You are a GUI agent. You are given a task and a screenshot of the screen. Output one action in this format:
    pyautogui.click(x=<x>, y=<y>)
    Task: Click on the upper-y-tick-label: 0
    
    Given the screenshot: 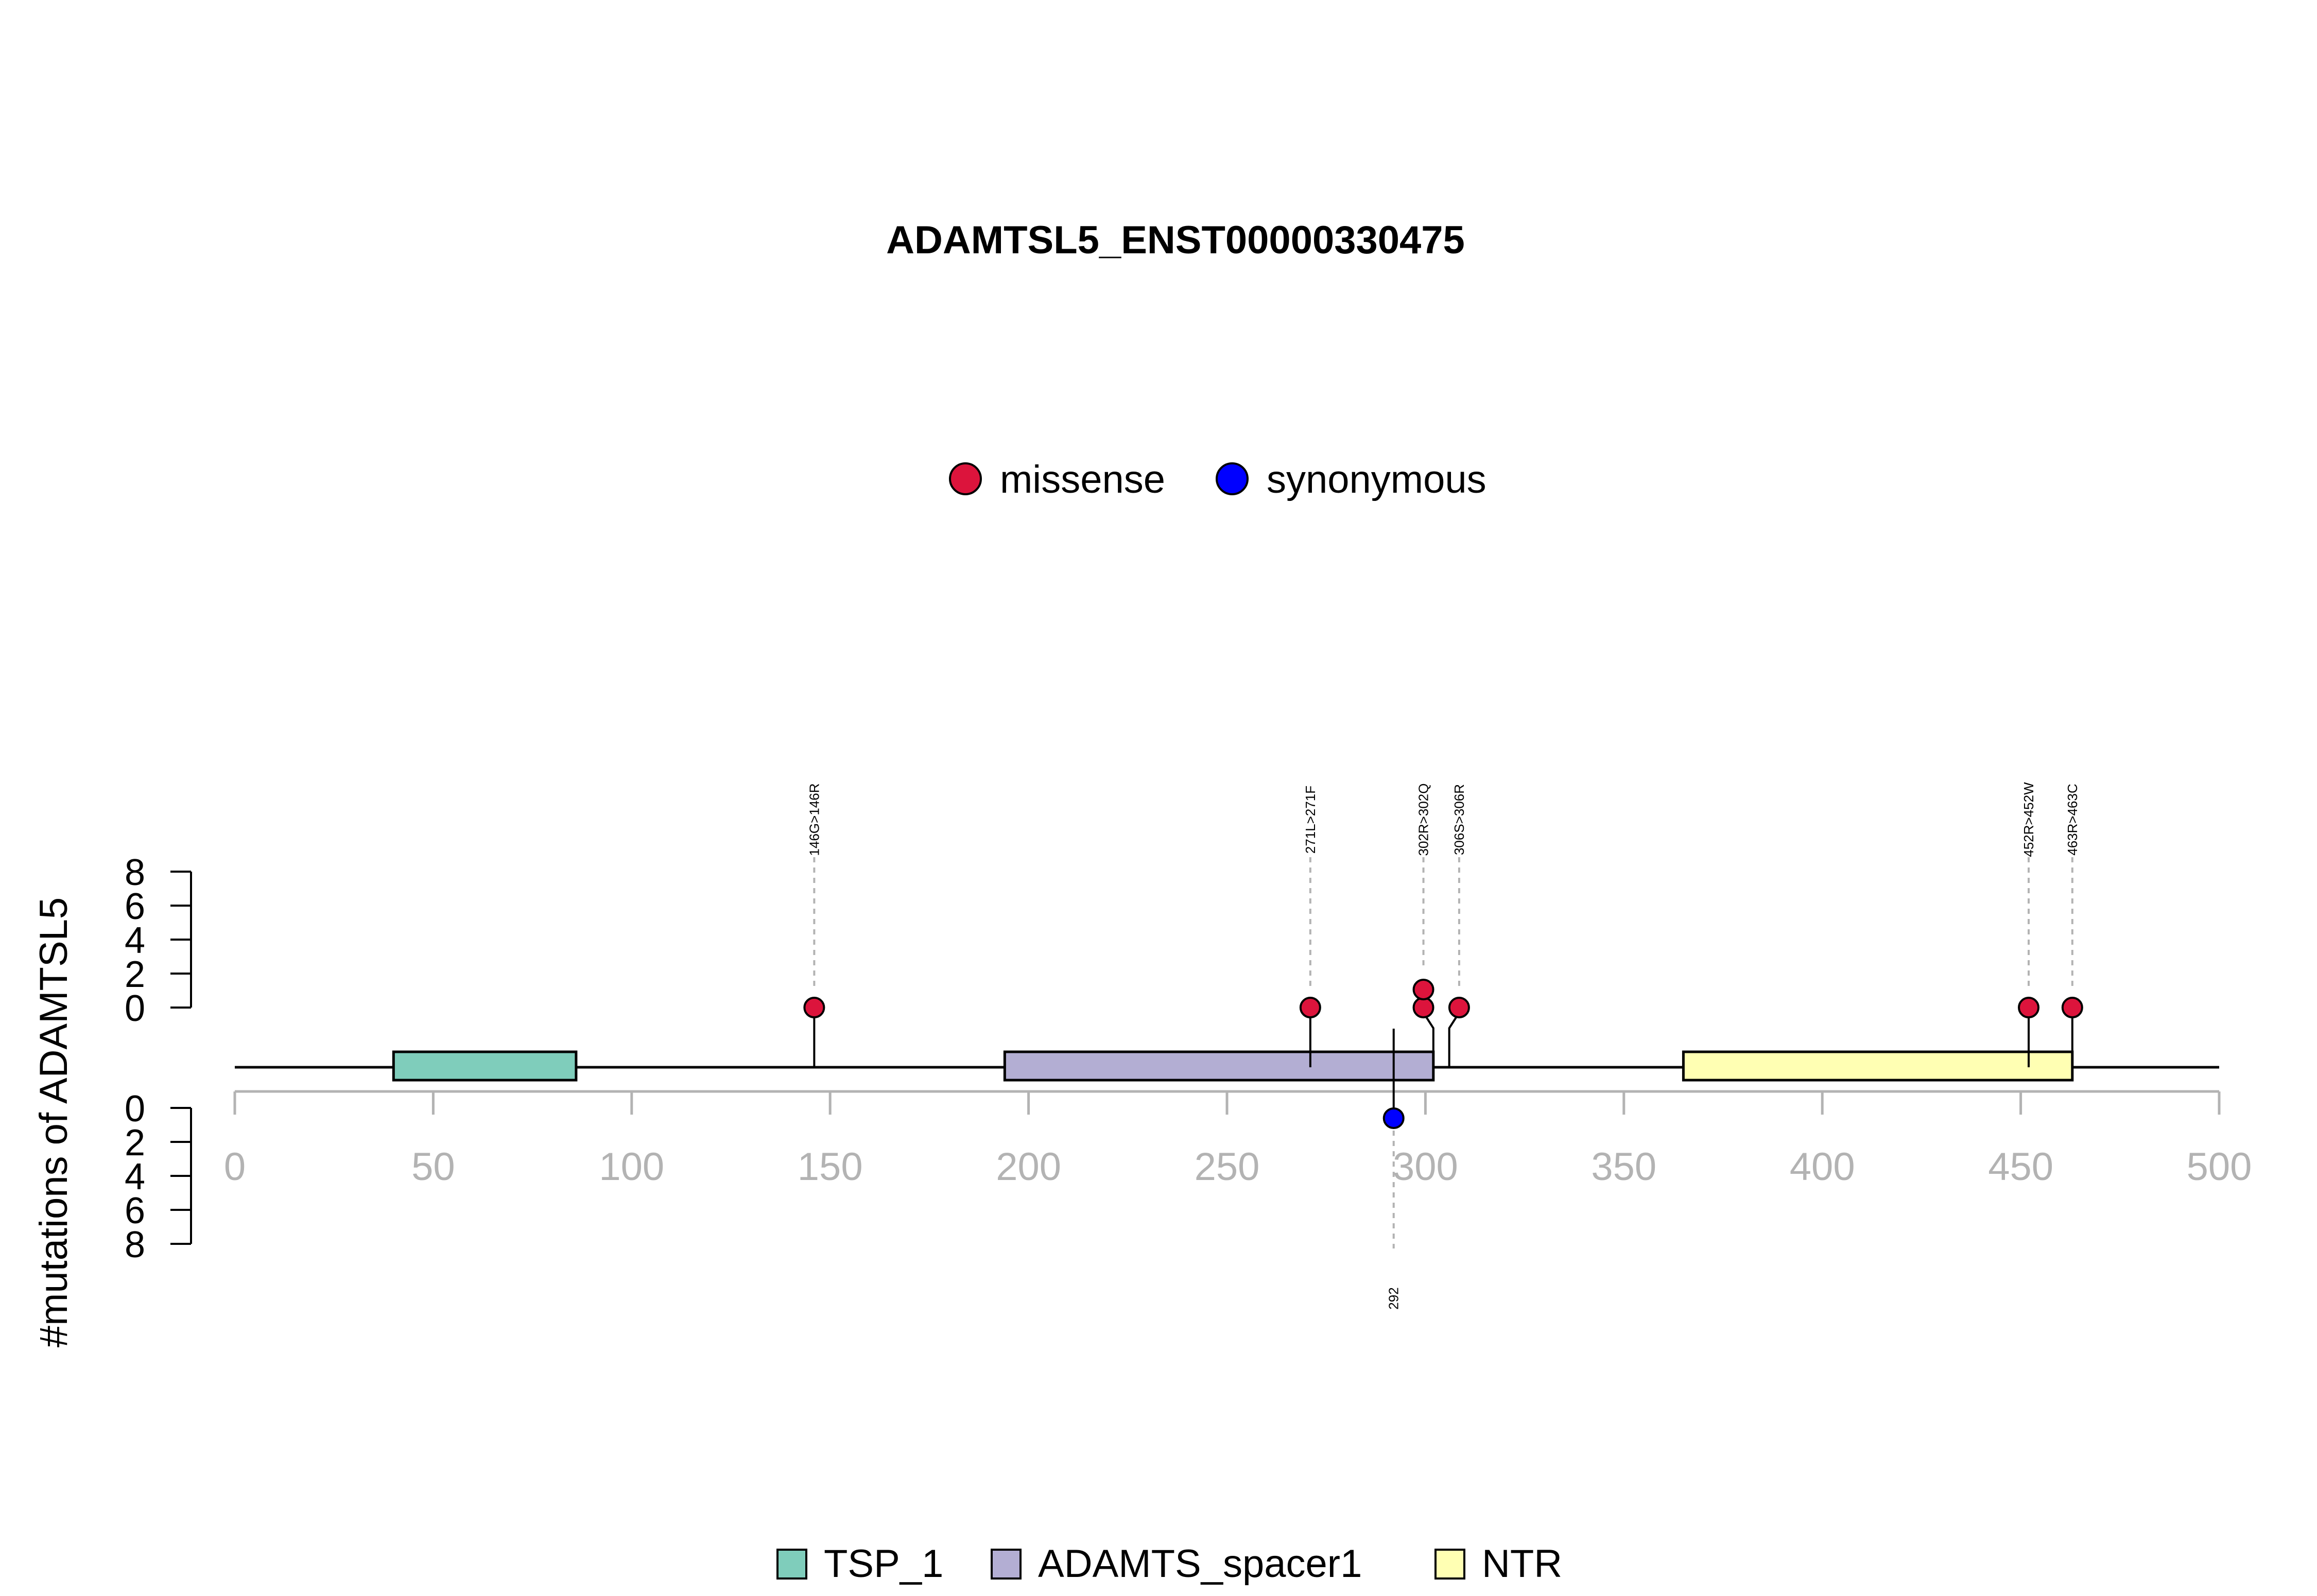 What is the action you would take?
    pyautogui.click(x=135, y=1008)
    